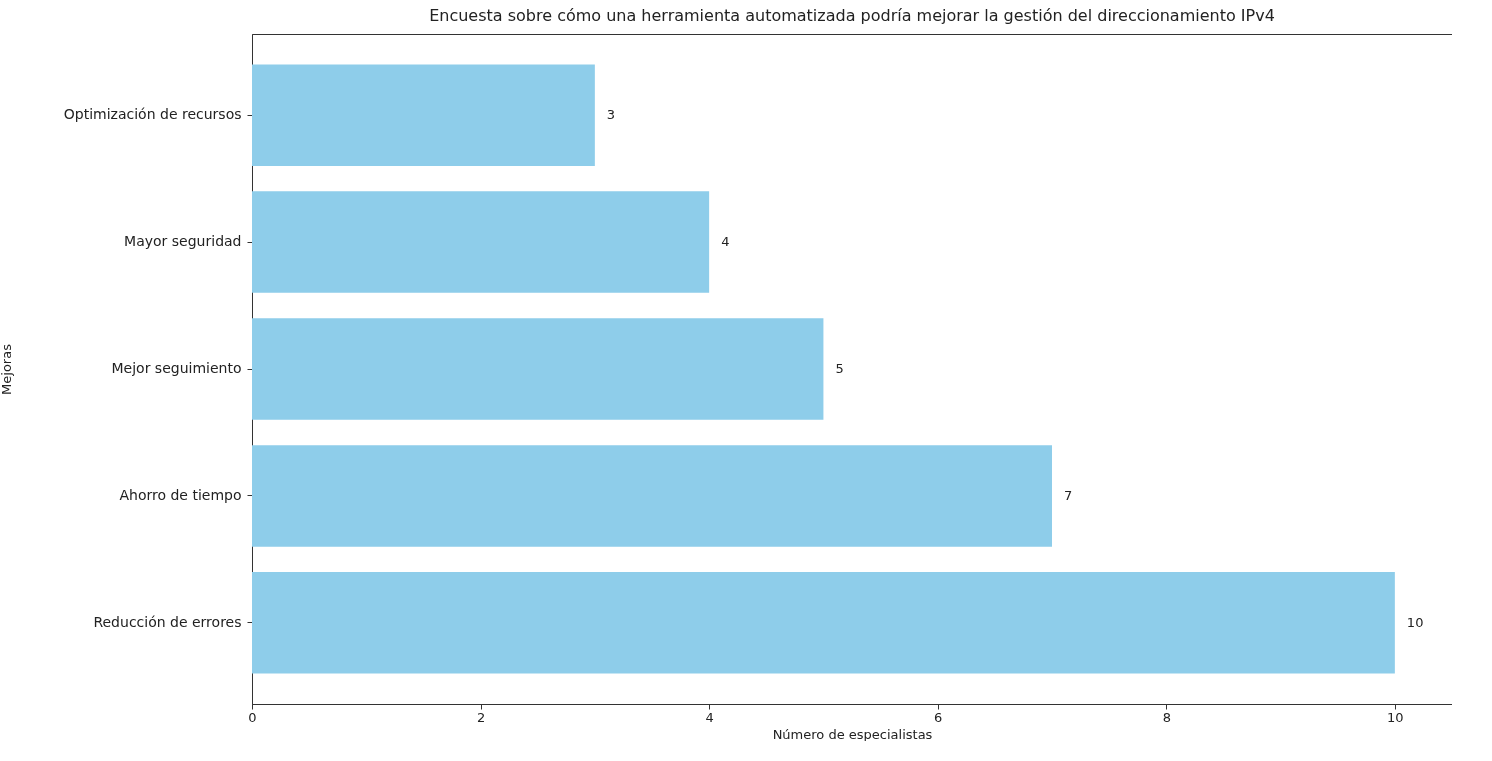 The height and width of the screenshot is (761, 1492). Describe the element at coordinates (1166, 717) in the screenshot. I see `x-tick-label: 8` at that location.